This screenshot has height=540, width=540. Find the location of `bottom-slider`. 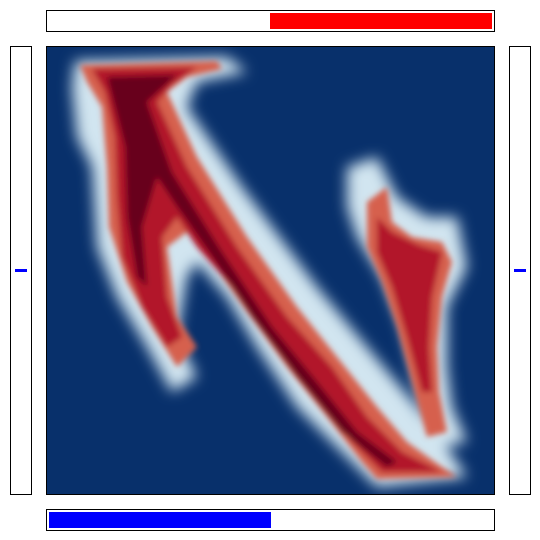

bottom-slider is located at coordinates (270, 520).